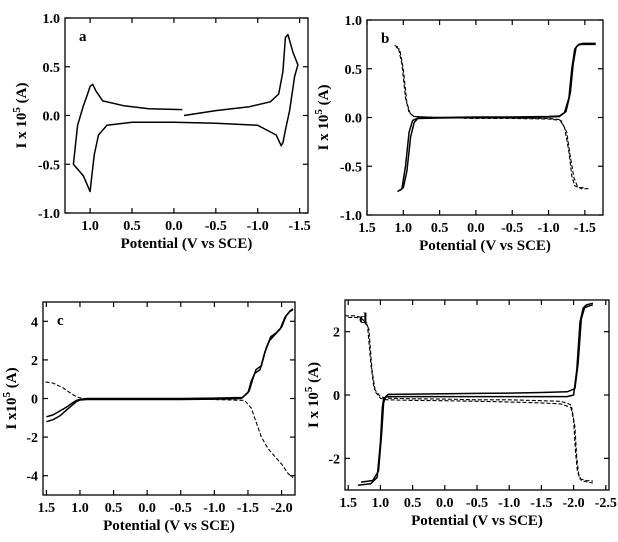  Describe the element at coordinates (445, 503) in the screenshot. I see `x-tick-label-d: 0.0` at that location.